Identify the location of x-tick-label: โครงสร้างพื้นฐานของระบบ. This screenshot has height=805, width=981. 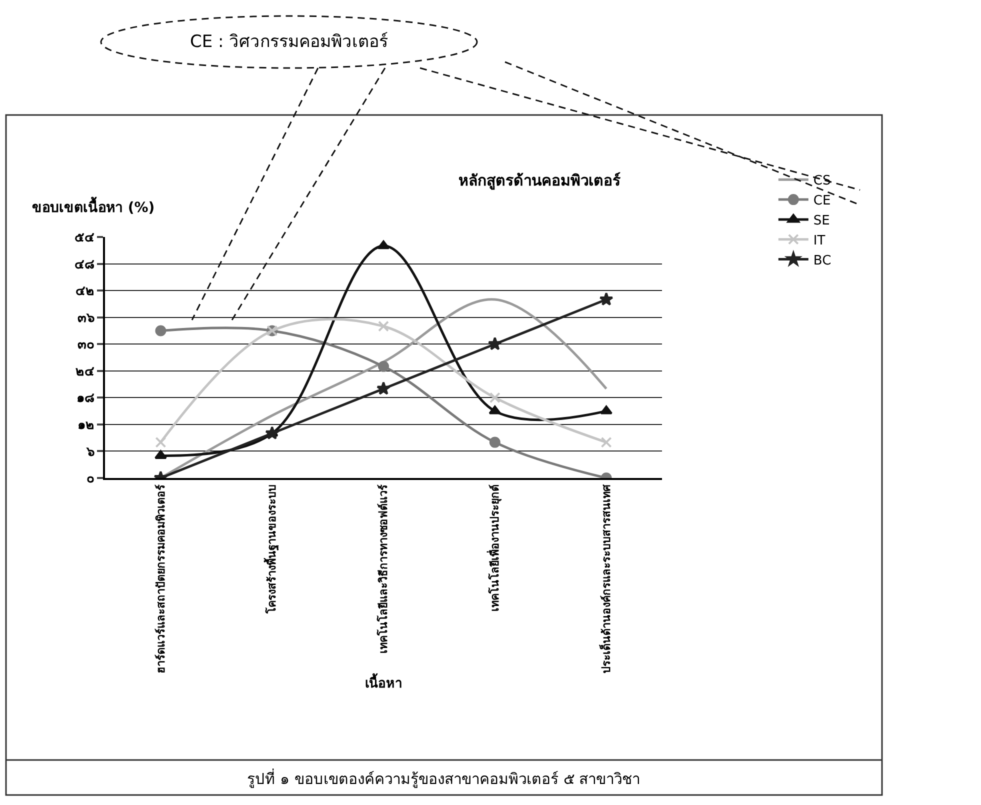
(272, 549).